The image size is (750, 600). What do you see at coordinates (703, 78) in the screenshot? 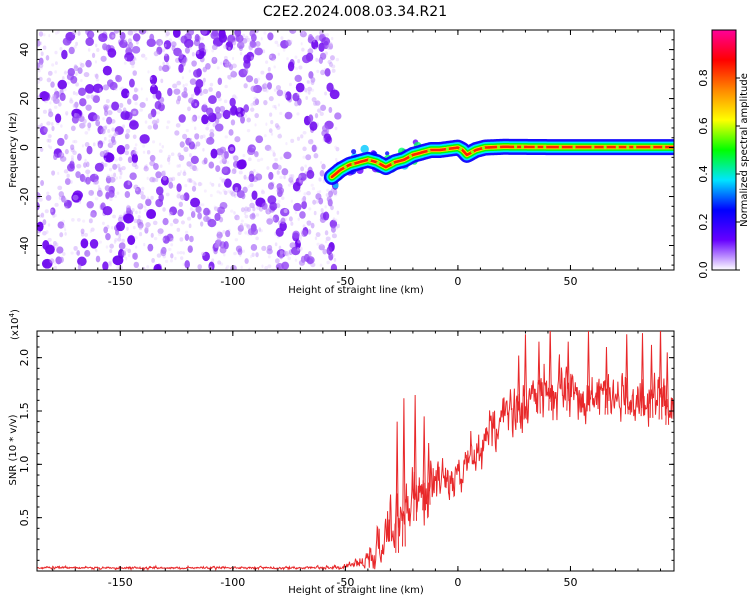
I see `colorbar-tick-label: 0.8` at bounding box center [703, 78].